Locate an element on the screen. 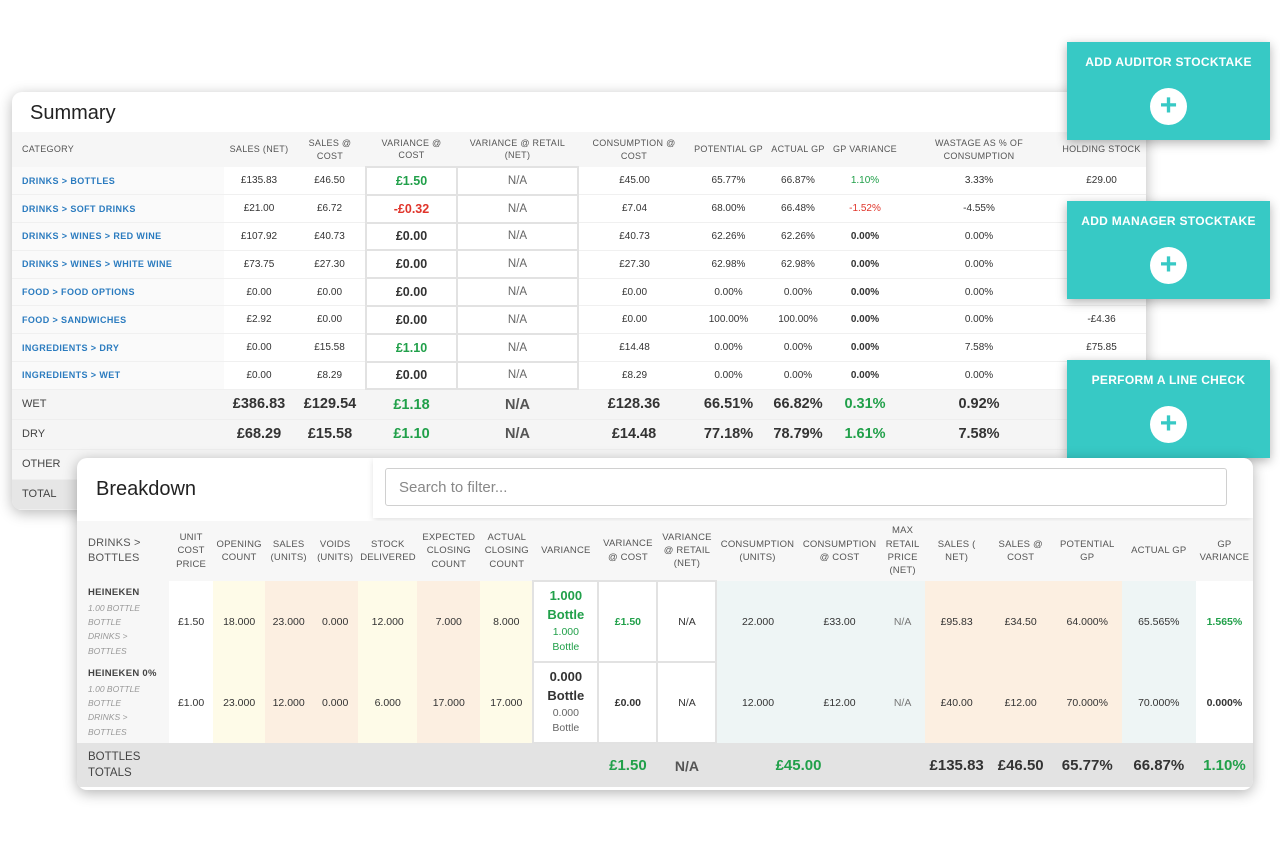 The image size is (1280, 855). voids-cell: 0.000 is located at coordinates (335, 702).